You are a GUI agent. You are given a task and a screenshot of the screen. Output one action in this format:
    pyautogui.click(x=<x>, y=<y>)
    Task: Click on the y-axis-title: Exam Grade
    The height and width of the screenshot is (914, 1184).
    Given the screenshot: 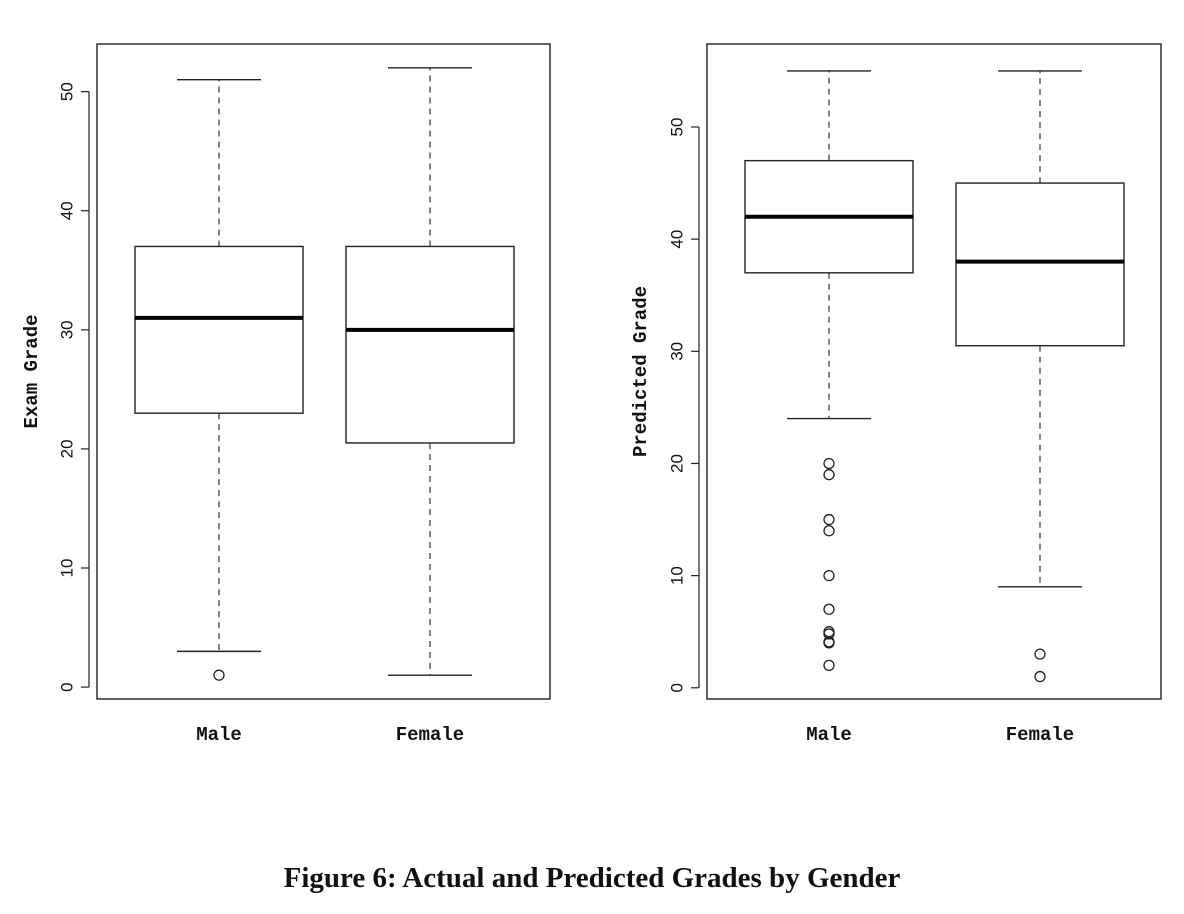 What is the action you would take?
    pyautogui.click(x=32, y=371)
    